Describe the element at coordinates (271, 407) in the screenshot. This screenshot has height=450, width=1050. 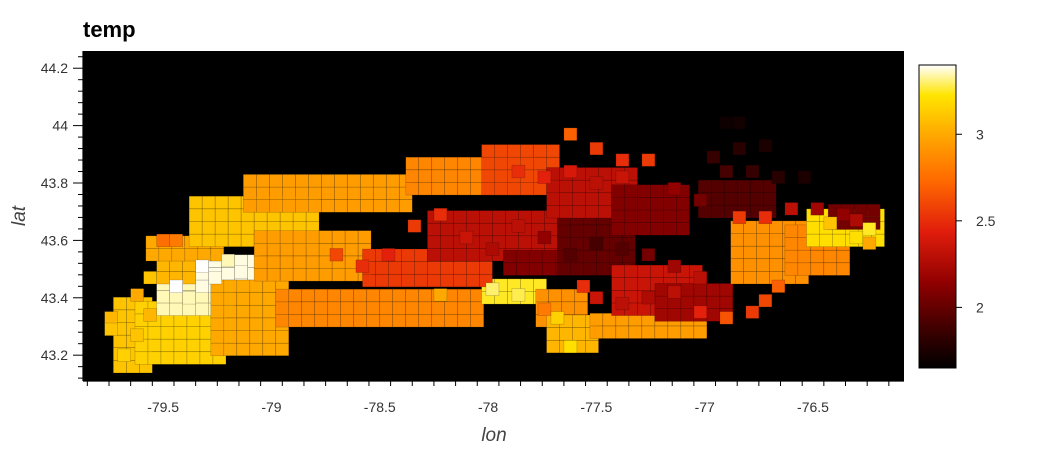
I see `x-tick-label: -79` at that location.